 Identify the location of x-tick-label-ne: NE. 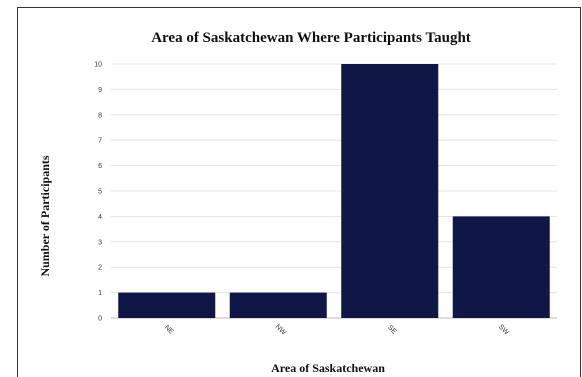
(169, 330).